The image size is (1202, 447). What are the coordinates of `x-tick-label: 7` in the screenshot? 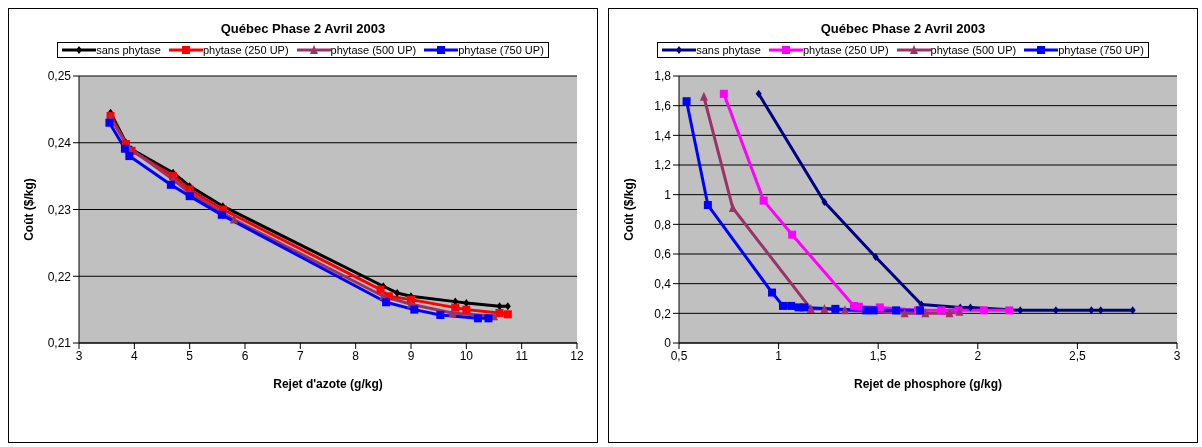 It's located at (300, 355).